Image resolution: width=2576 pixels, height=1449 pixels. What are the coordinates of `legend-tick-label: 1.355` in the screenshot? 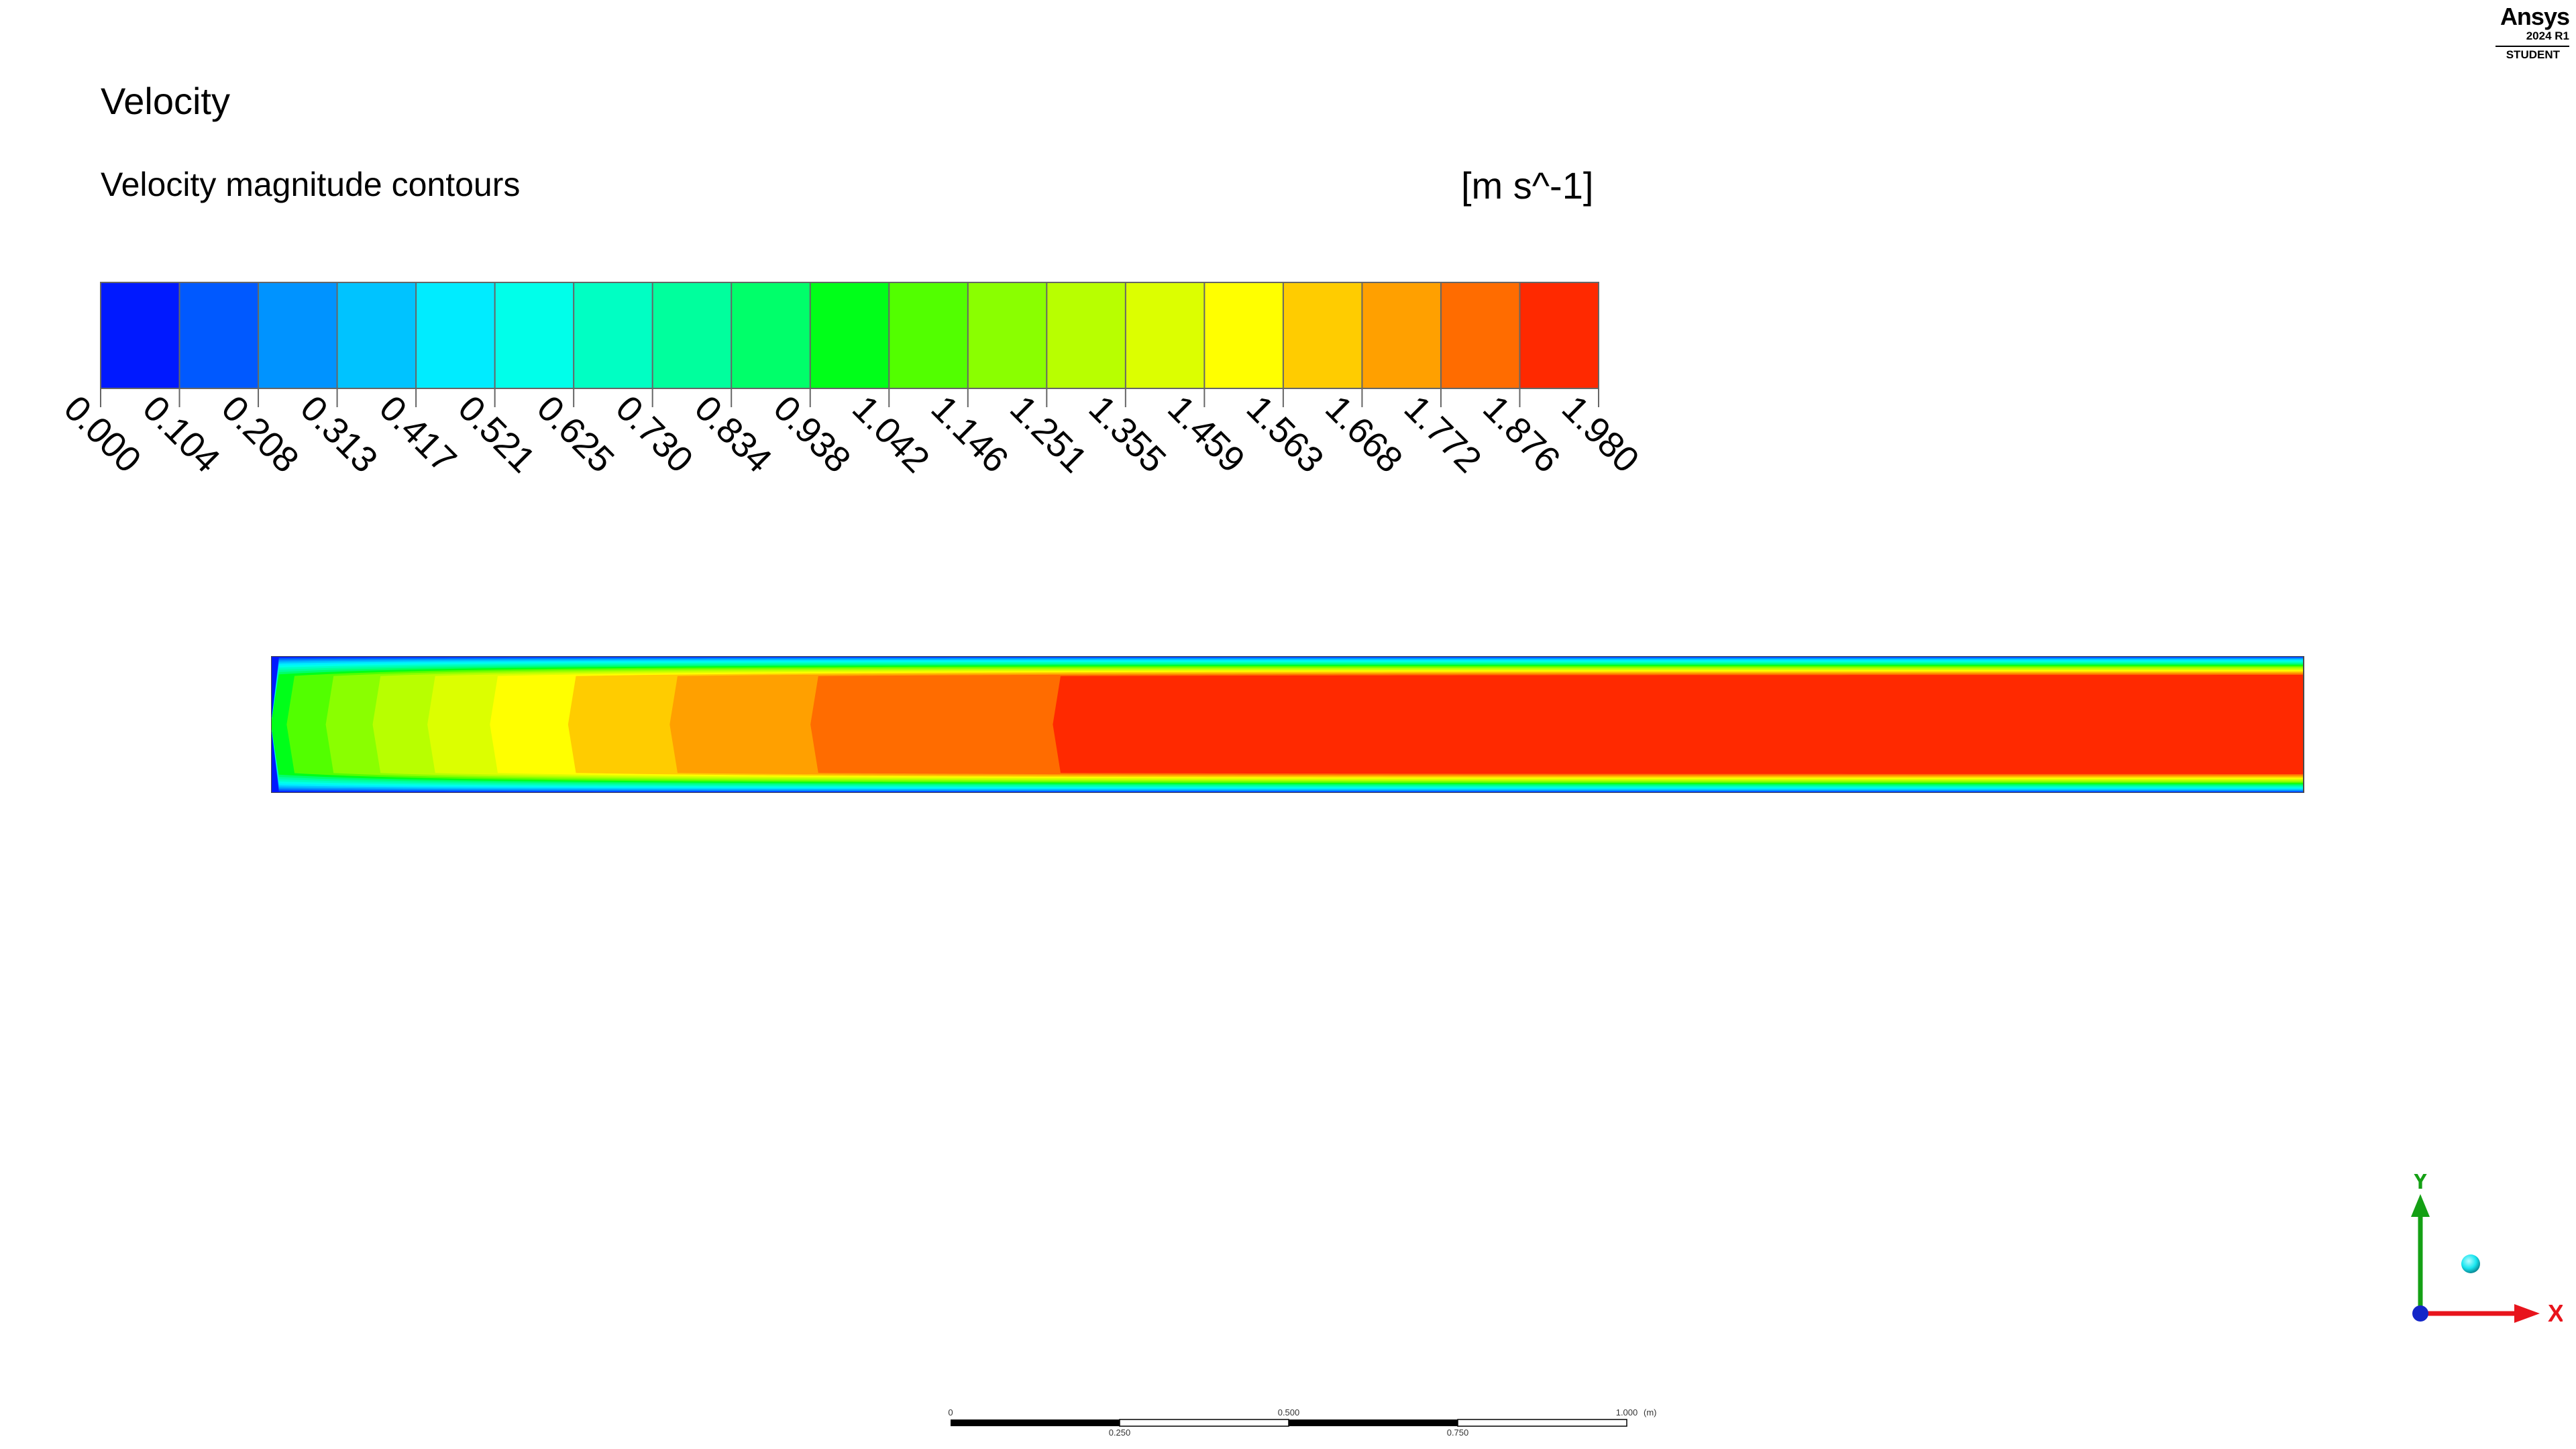 It's located at (1127, 434).